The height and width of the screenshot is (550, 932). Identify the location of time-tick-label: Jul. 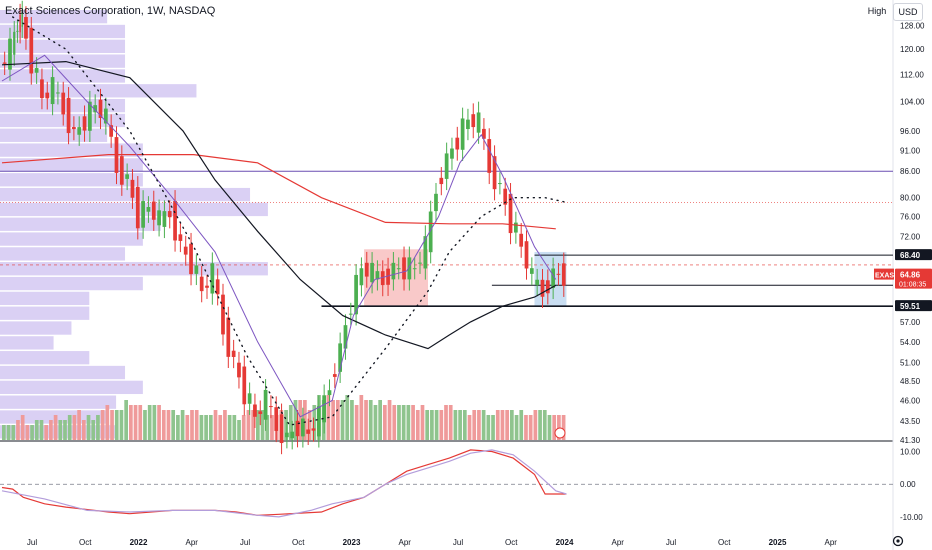
(458, 542).